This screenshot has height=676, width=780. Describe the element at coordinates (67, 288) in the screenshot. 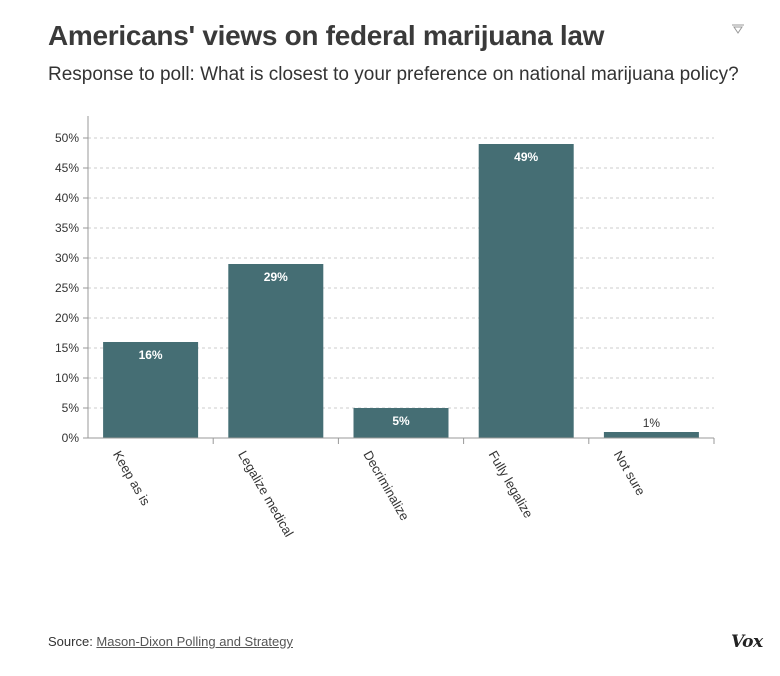

I see `y-tick-label: 25%` at that location.